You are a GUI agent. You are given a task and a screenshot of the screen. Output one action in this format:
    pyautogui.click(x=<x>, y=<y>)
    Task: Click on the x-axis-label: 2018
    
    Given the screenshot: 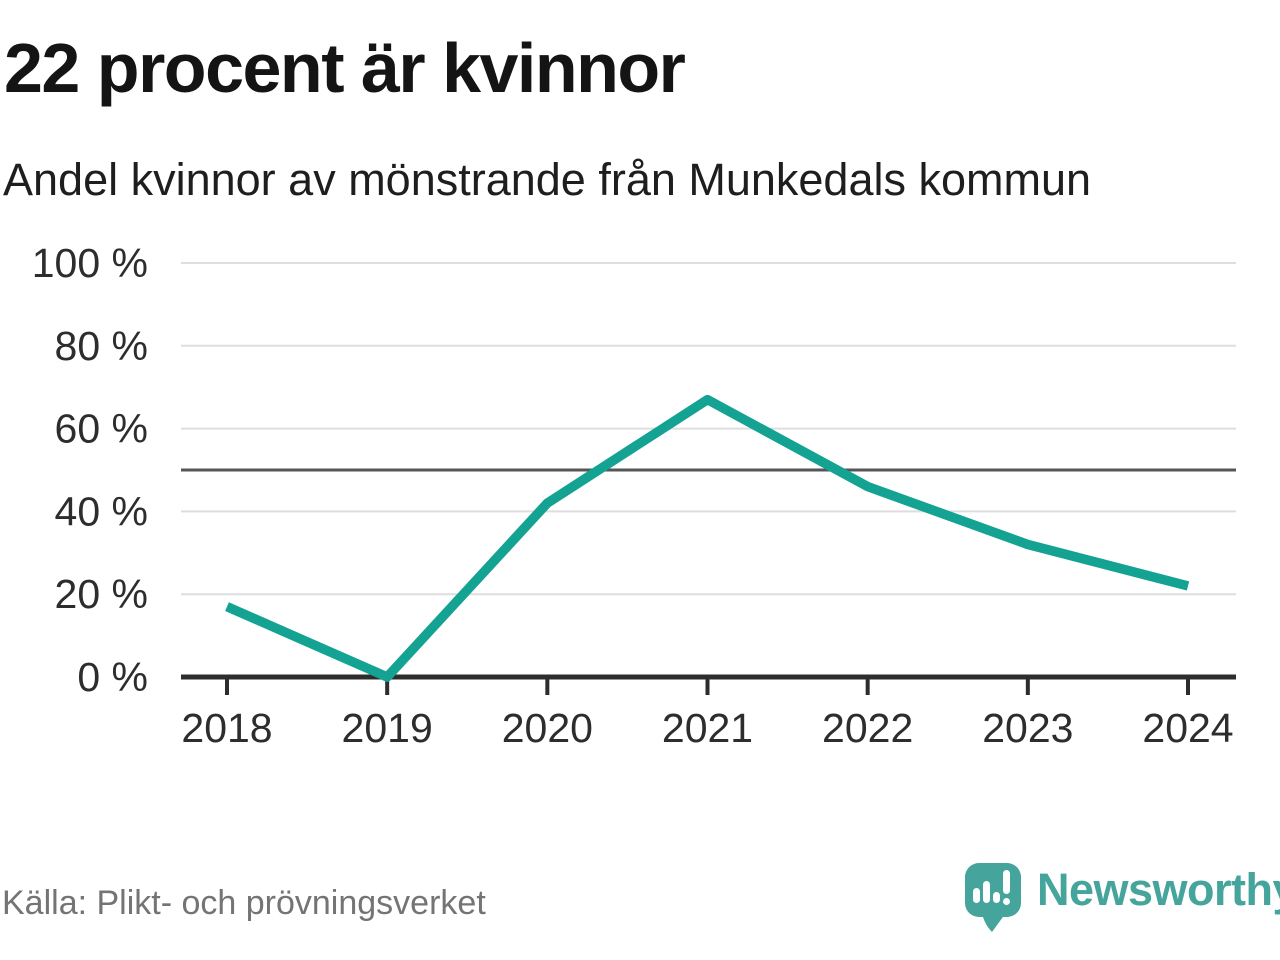 What is the action you would take?
    pyautogui.click(x=226, y=728)
    